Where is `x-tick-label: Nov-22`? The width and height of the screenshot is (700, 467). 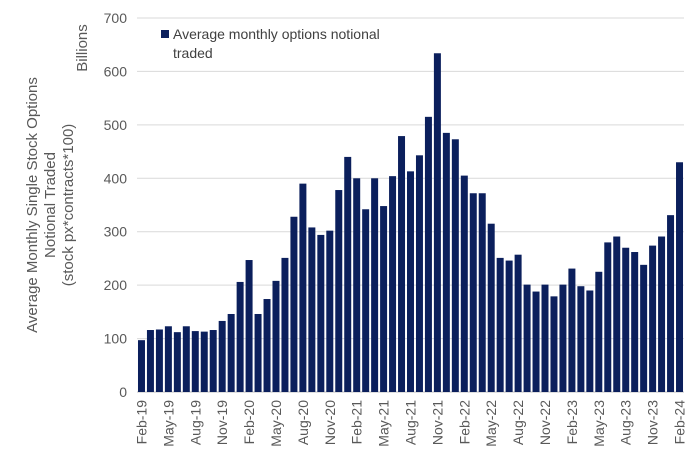 x-tick-label: Nov-22 is located at coordinates (545, 422).